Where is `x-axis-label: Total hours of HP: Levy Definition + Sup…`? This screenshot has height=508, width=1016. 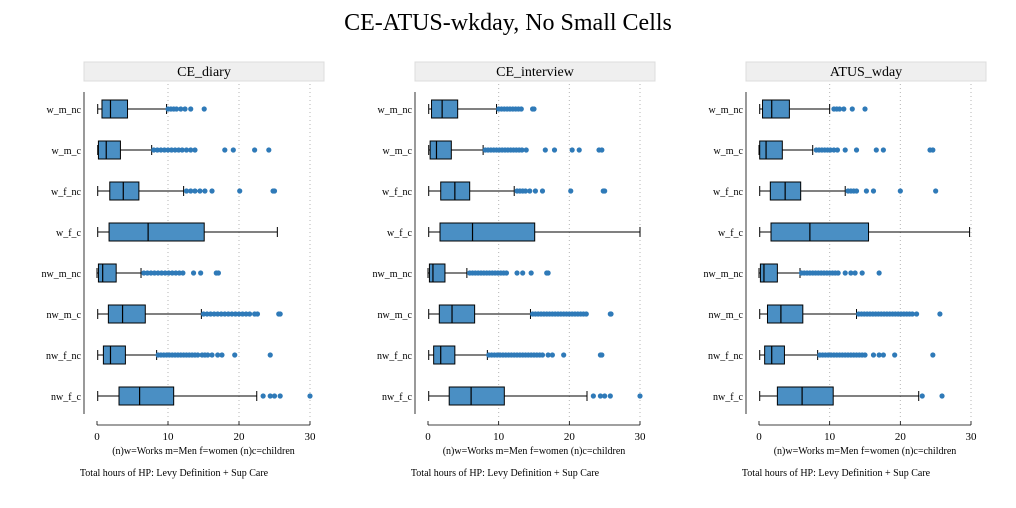 x-axis-label: Total hours of HP: Levy Definition + Sup… is located at coordinates (836, 473).